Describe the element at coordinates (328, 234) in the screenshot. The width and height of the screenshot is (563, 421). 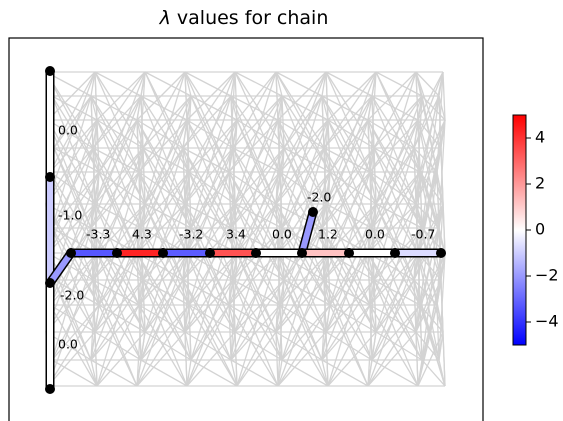
I see `edge-value-label: 1.2` at that location.